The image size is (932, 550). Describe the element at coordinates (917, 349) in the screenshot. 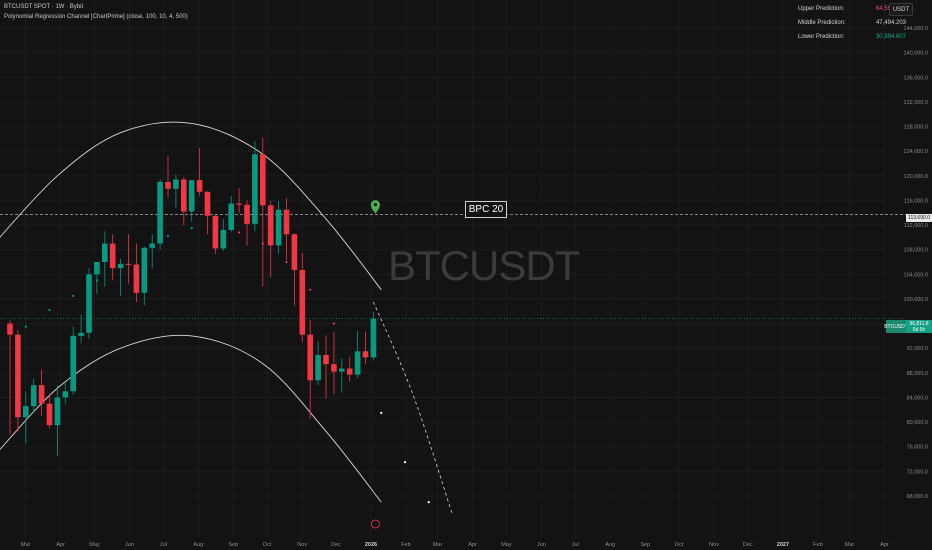

I see `y-tick-label: 92,000.0` at that location.